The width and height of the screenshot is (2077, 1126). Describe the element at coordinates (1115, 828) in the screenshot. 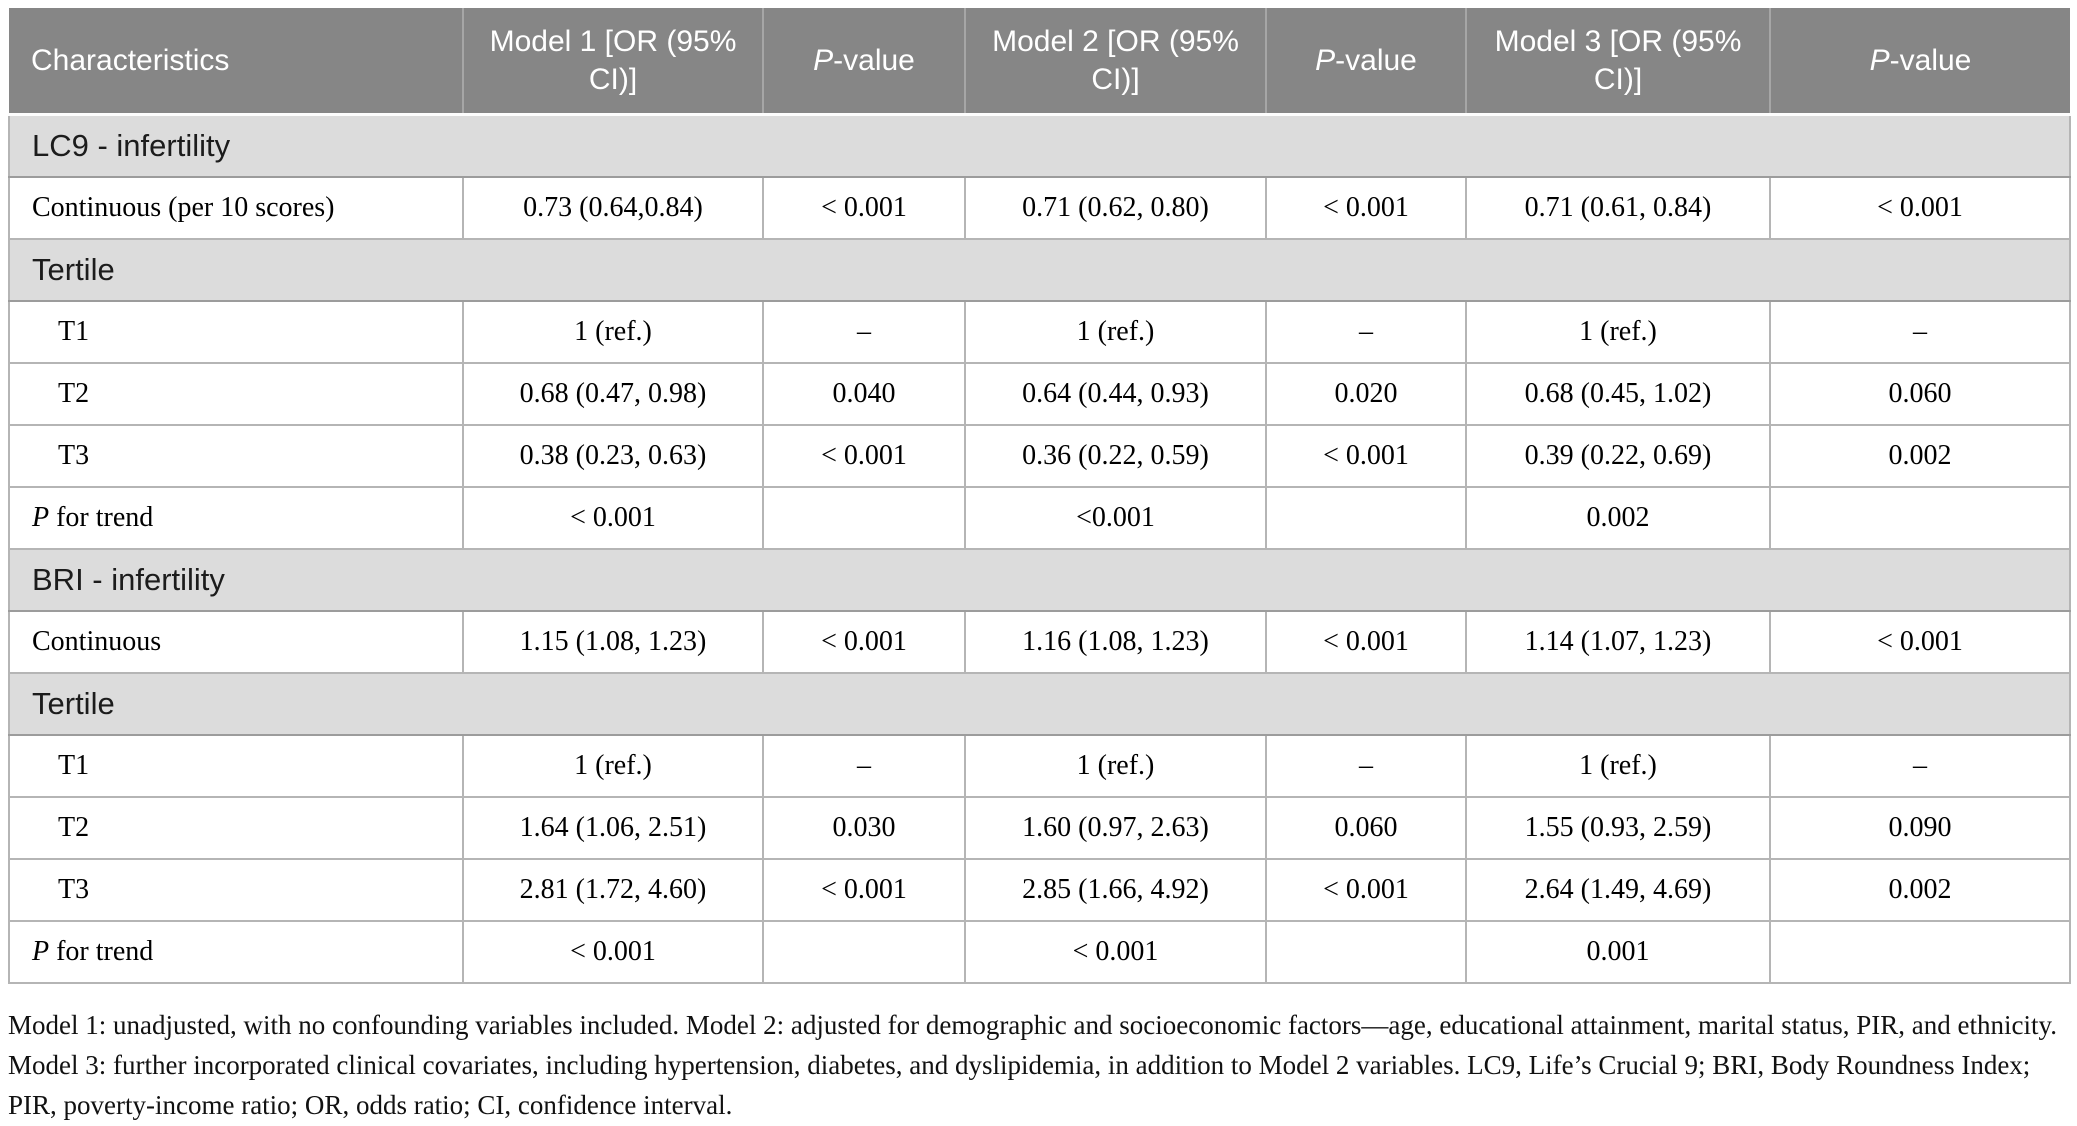

I see `table-cell: 1.60 (0.97, 2.63)` at that location.